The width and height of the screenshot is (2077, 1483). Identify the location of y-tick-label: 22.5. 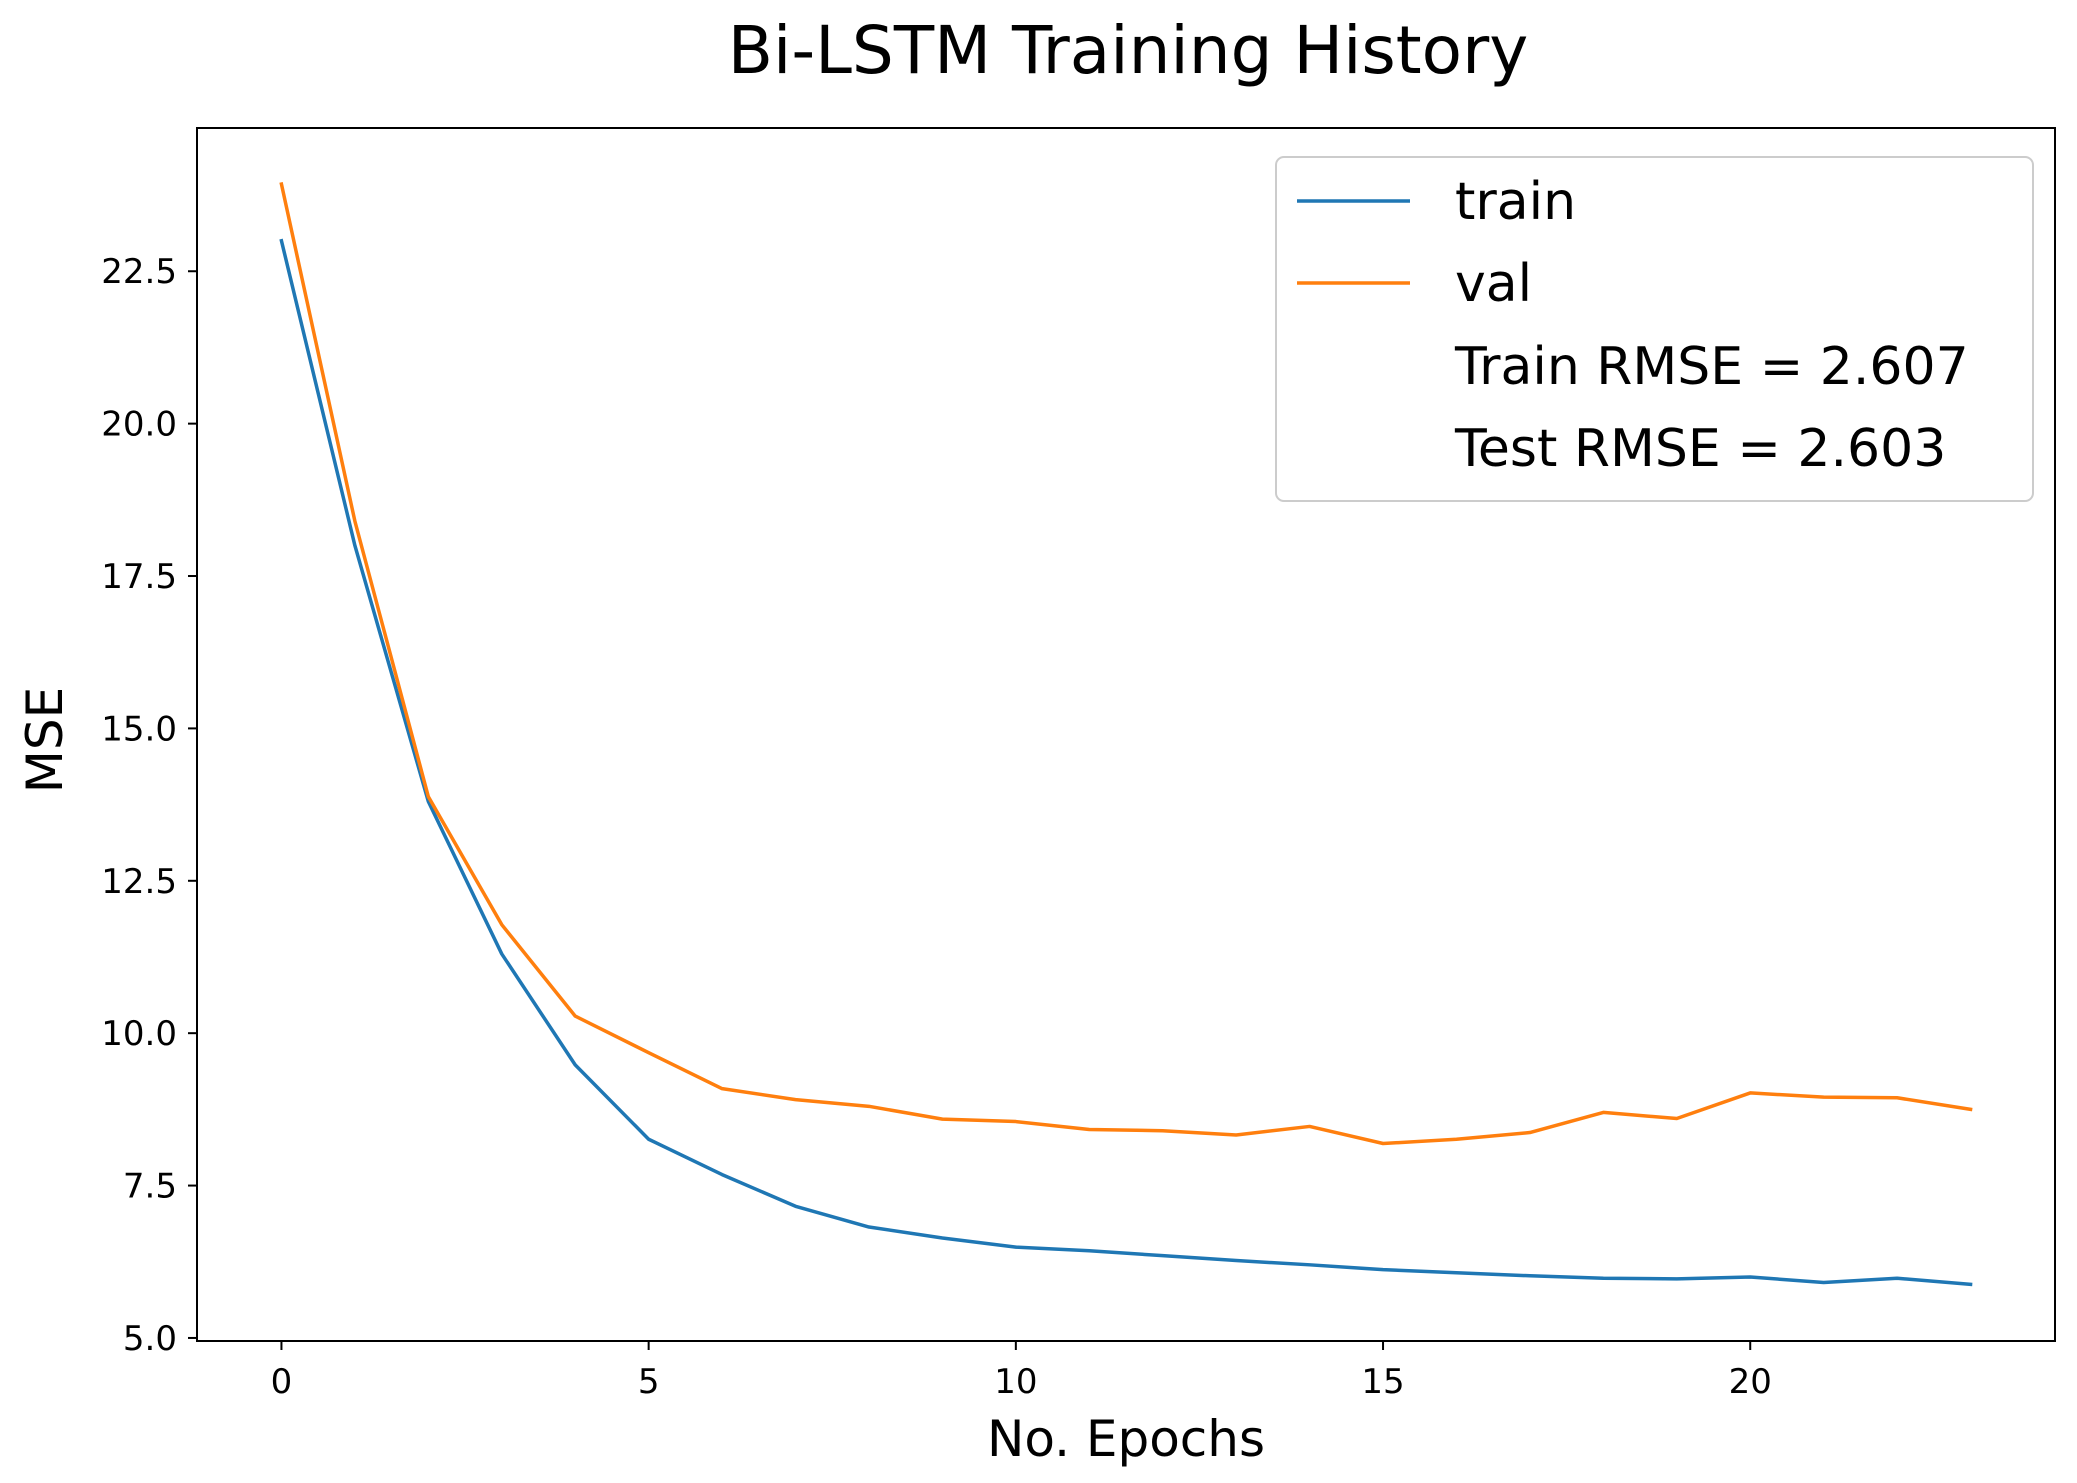
(139, 272).